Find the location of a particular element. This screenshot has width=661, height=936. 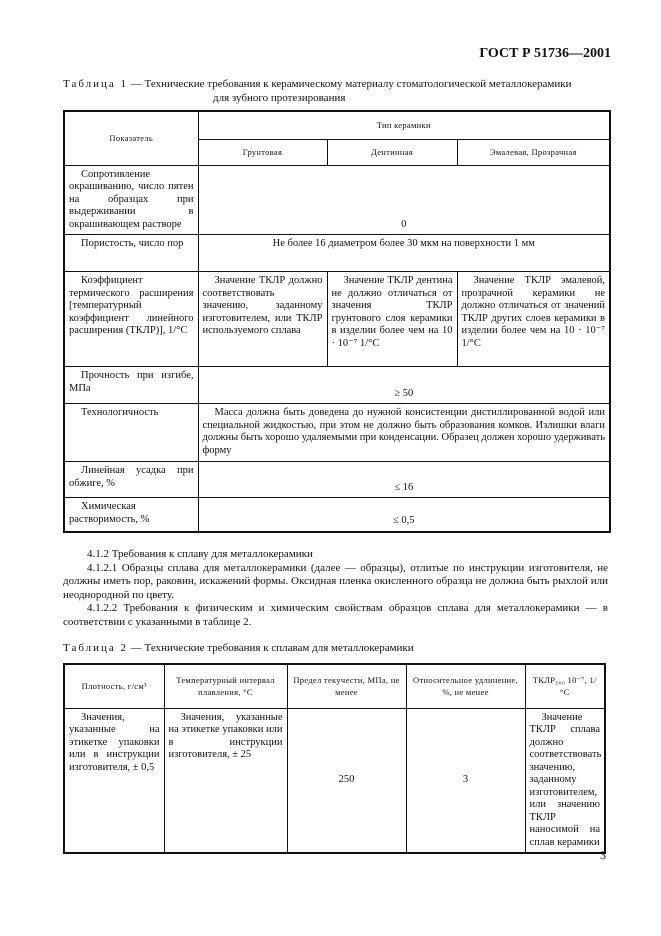

table1-subheader: Эмалевая, Прозрачная is located at coordinates (533, 152).